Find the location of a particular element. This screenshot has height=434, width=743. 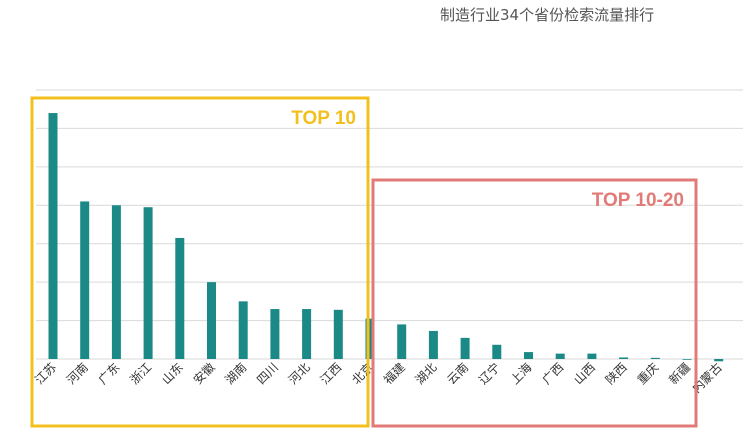

bar-安徽 is located at coordinates (211, 320).